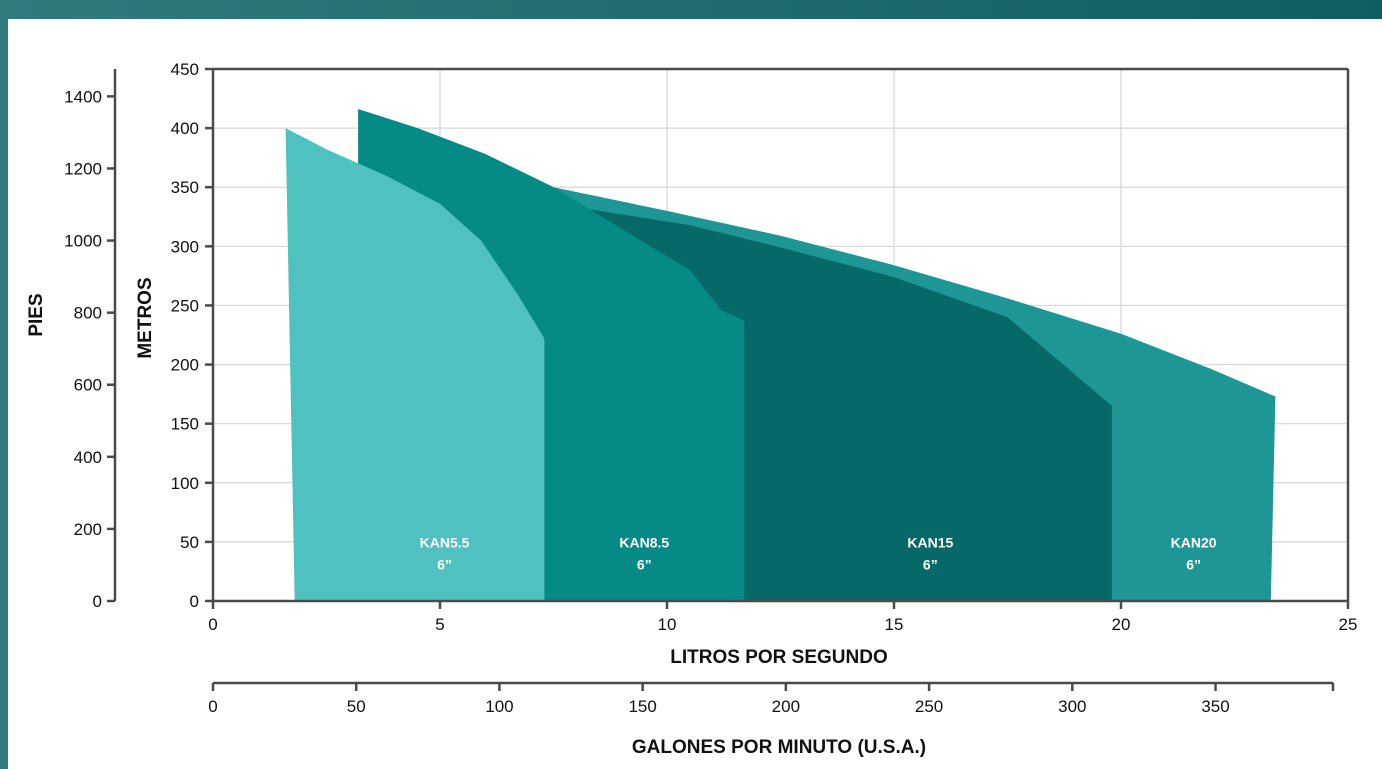  What do you see at coordinates (185, 424) in the screenshot?
I see `y-tick-label: 150` at bounding box center [185, 424].